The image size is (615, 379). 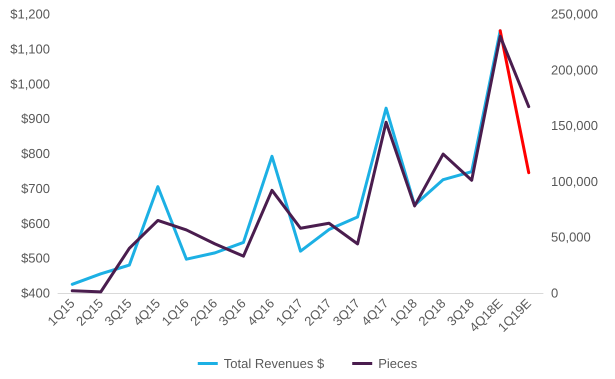 What do you see at coordinates (35, 118) in the screenshot?
I see `y-tick-label: $900` at bounding box center [35, 118].